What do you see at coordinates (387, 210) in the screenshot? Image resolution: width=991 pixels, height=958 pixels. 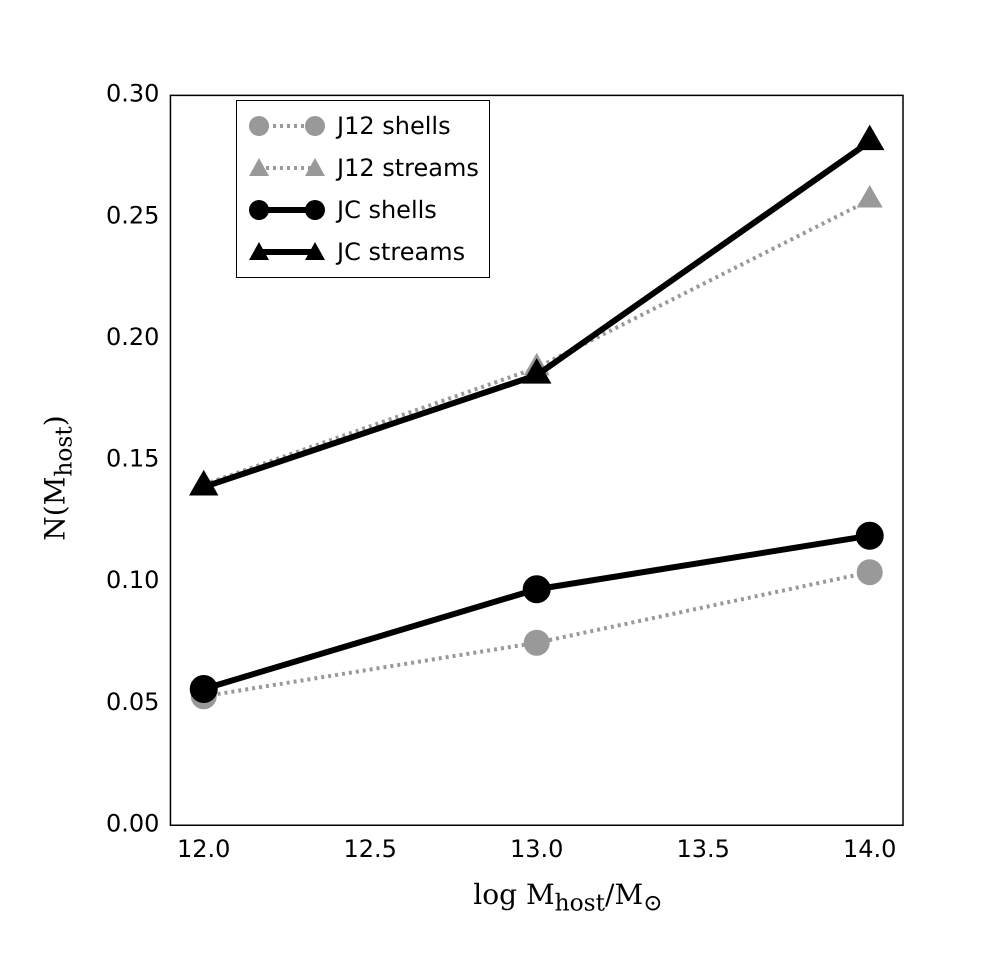 I see `legend-label: JC shells` at bounding box center [387, 210].